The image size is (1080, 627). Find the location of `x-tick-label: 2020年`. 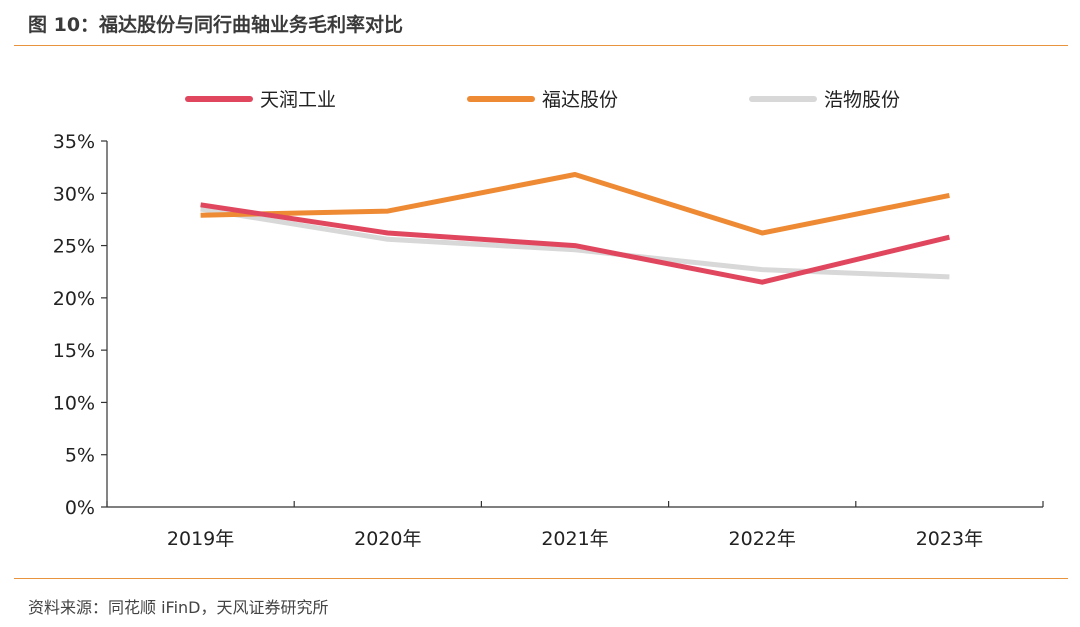

x-tick-label: 2020年 is located at coordinates (387, 539).